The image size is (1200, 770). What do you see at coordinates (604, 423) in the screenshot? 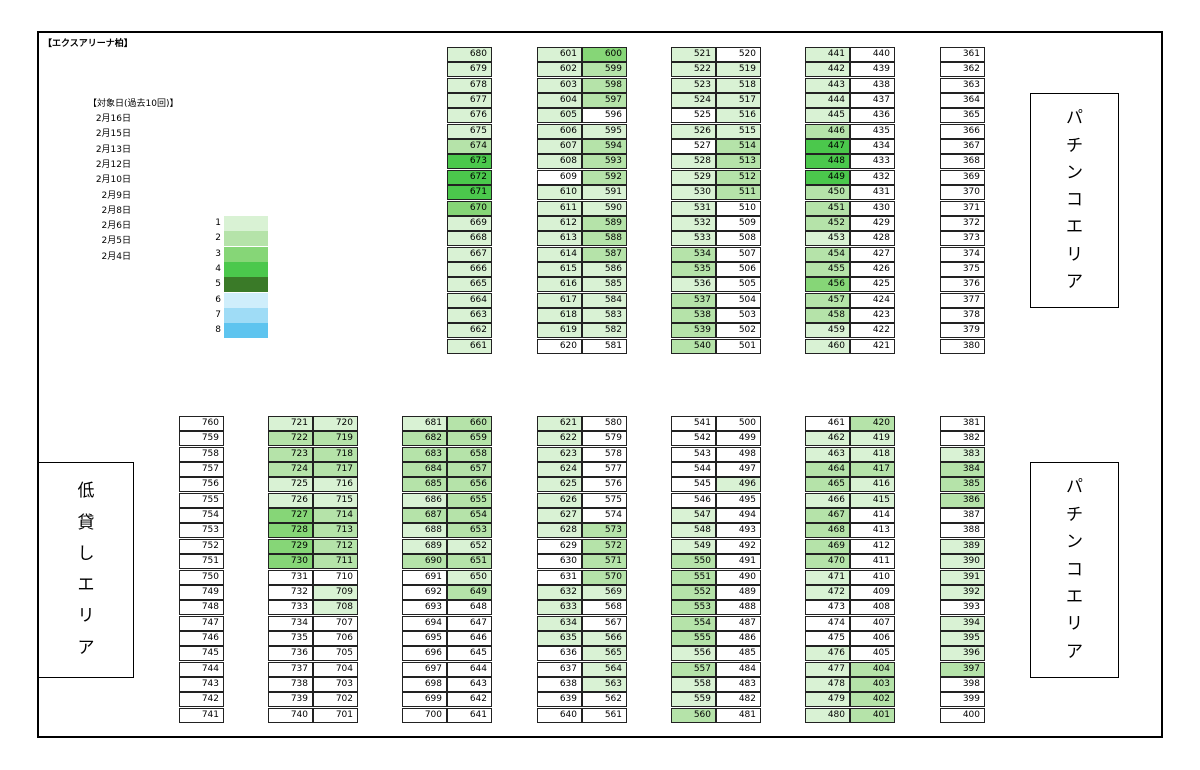
I see `machine-cell: 580` at bounding box center [604, 423].